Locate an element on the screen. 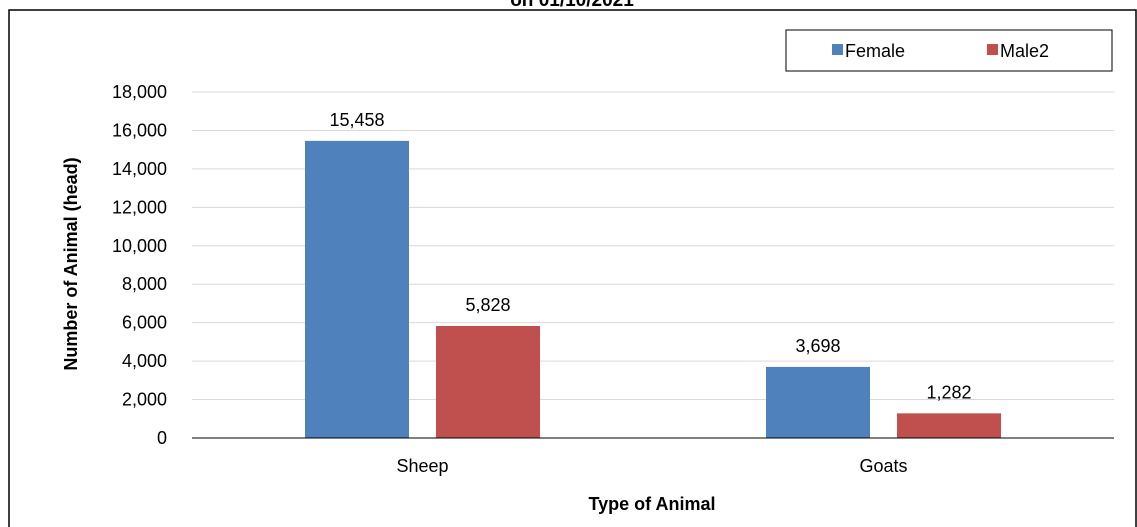 The height and width of the screenshot is (527, 1137). y-tick-label: 8,000 is located at coordinates (144, 284).